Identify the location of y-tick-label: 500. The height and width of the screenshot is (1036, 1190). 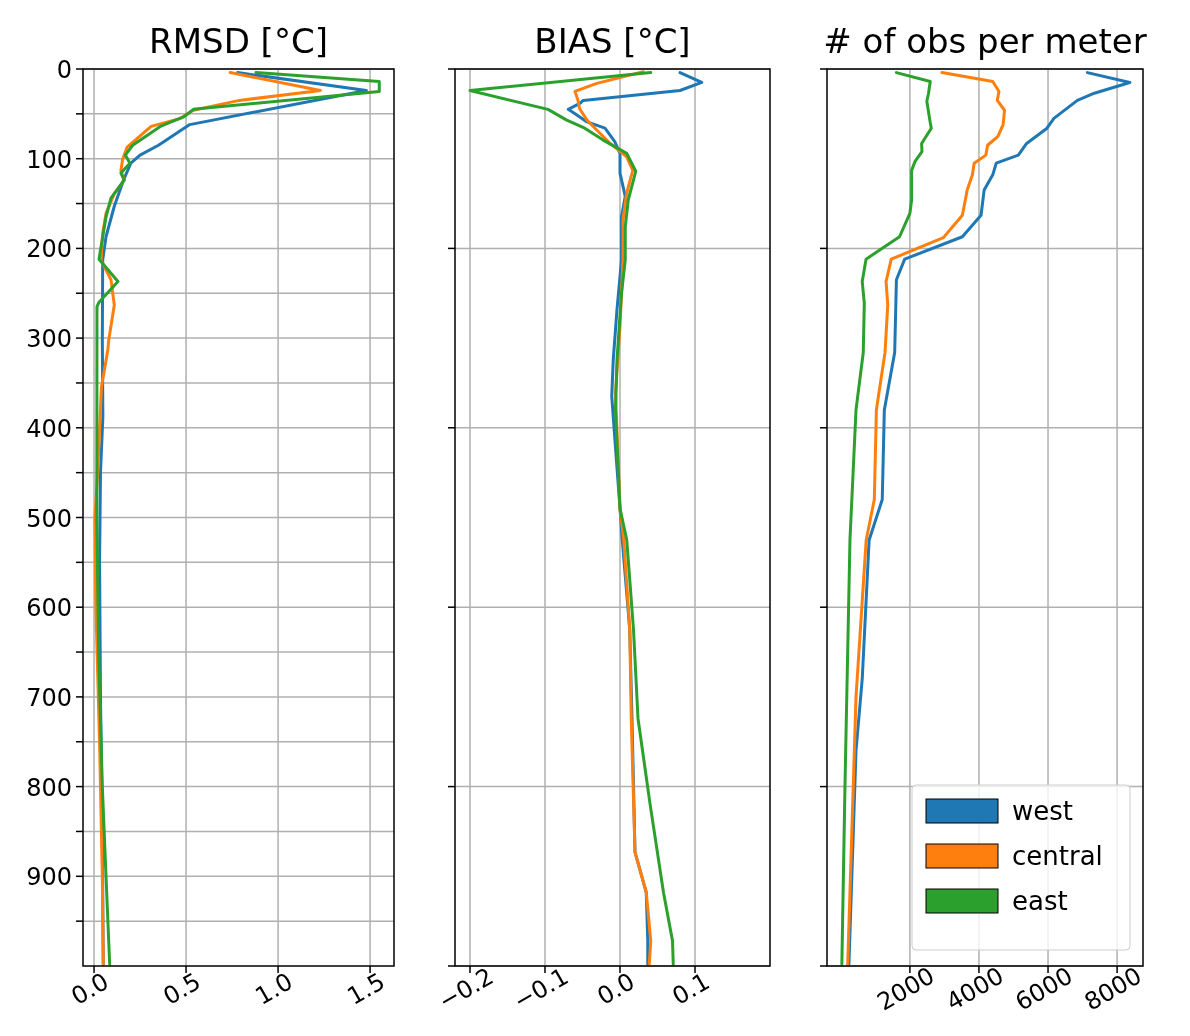
(49, 518).